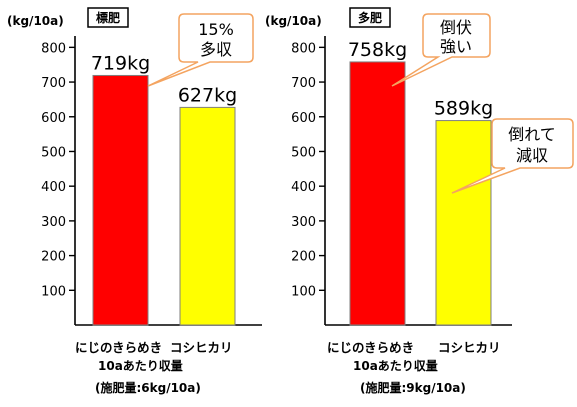 The image size is (577, 407). Describe the element at coordinates (413, 387) in the screenshot. I see `fertilizer-note-2: (施肥量:9kg/10a)` at that location.